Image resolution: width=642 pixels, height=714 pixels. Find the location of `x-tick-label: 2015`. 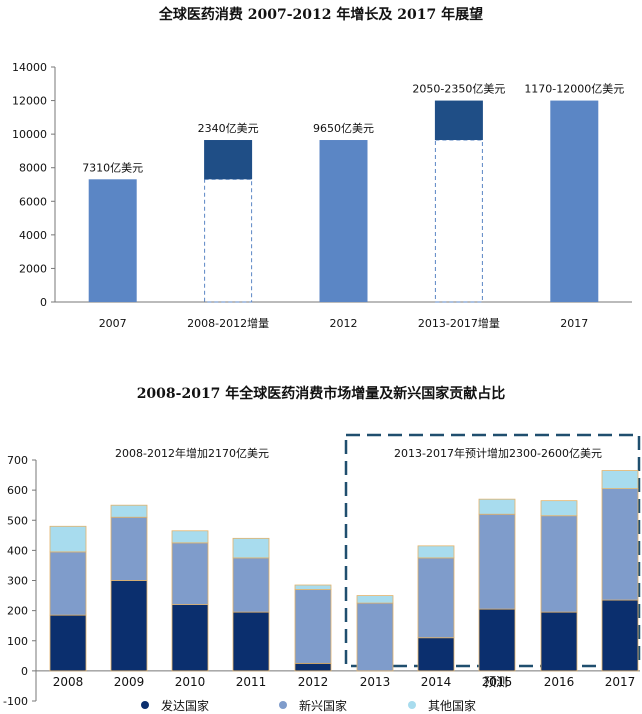

x-tick-label: 2015 is located at coordinates (497, 682).